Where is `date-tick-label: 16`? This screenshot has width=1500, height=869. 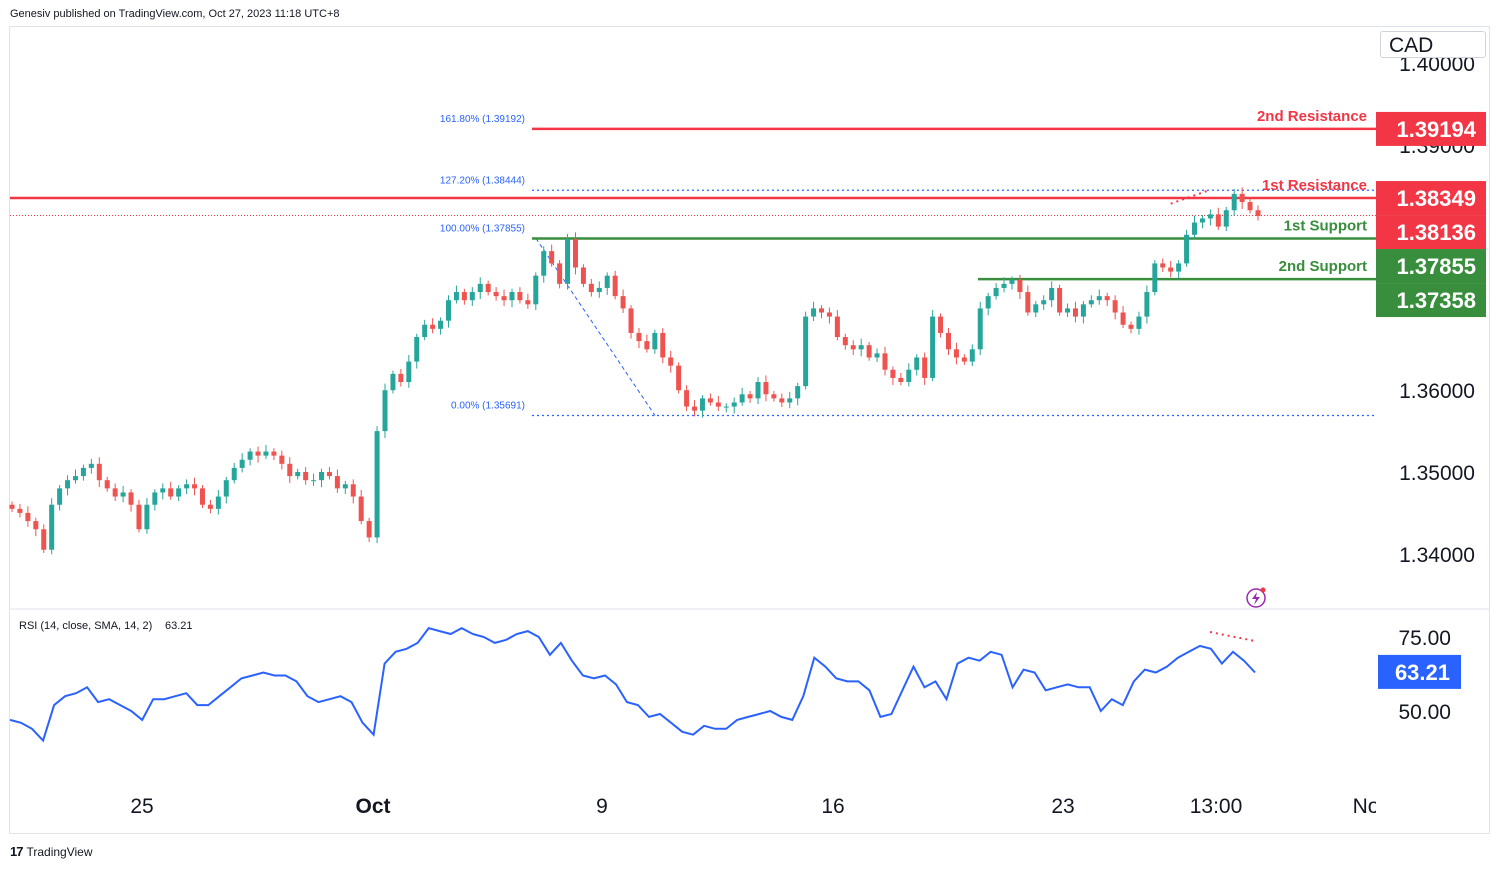
date-tick-label: 16 is located at coordinates (832, 806).